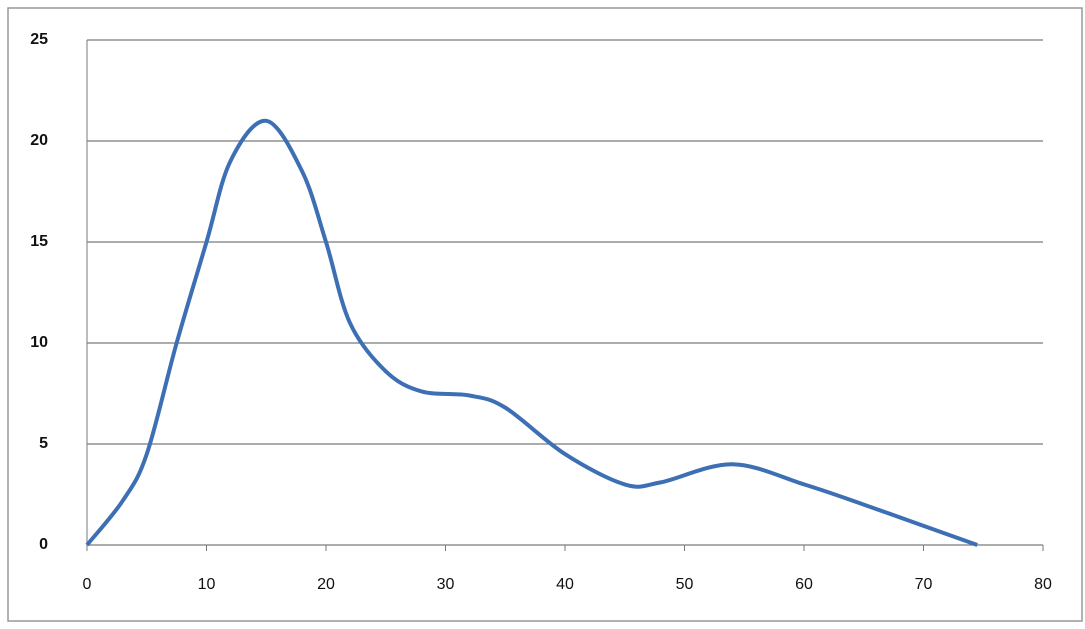  Describe the element at coordinates (685, 584) in the screenshot. I see `x-tick-label: 50` at that location.